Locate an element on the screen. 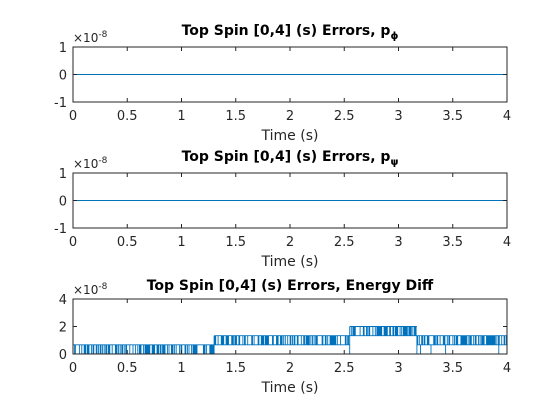 The width and height of the screenshot is (560, 420). chart-title-main: Top Spin [0,4] (s) Errors, Energy Diff is located at coordinates (290, 286).